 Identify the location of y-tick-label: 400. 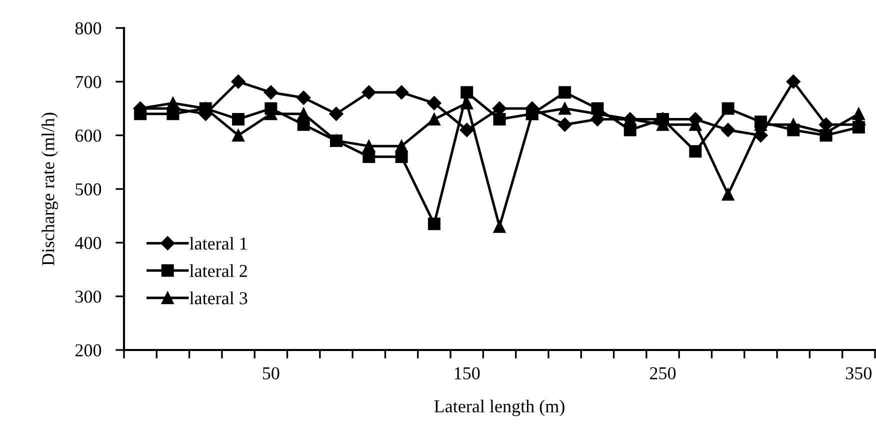
(88, 243).